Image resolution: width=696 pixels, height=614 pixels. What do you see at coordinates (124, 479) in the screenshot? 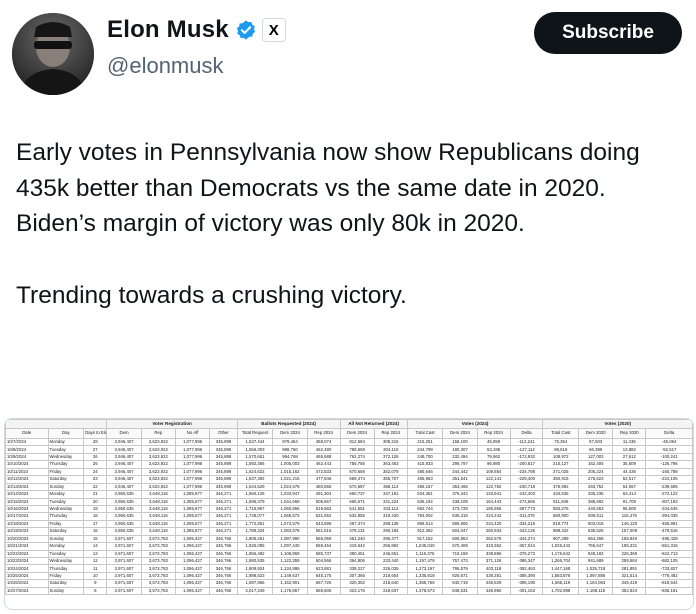
I see `table-cell: 3,946,407` at bounding box center [124, 479].